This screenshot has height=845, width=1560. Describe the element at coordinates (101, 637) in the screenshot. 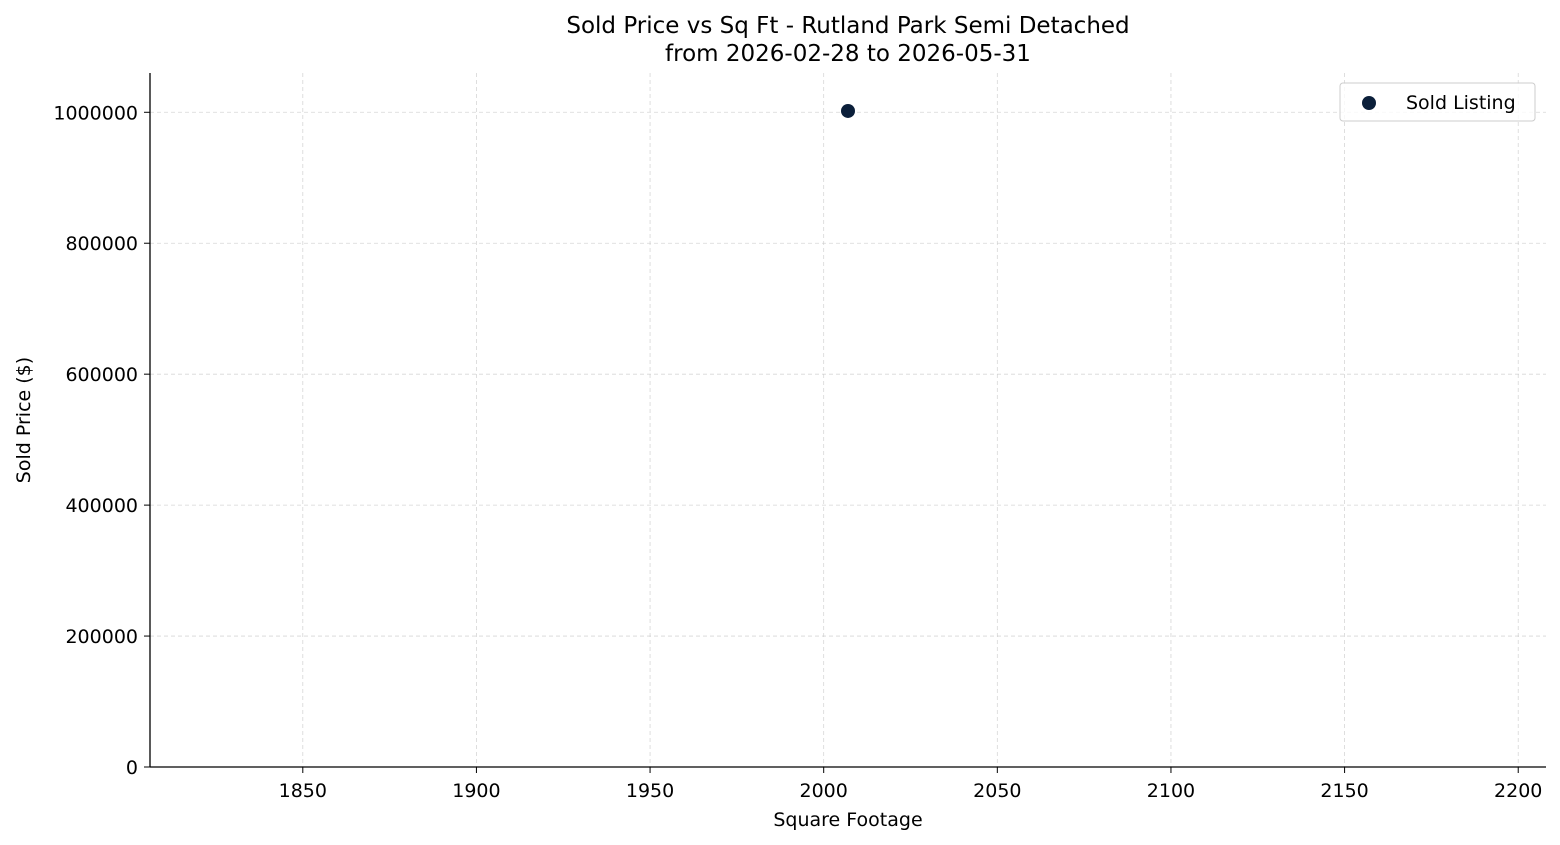

I see `y-tick-label: 200000` at that location.